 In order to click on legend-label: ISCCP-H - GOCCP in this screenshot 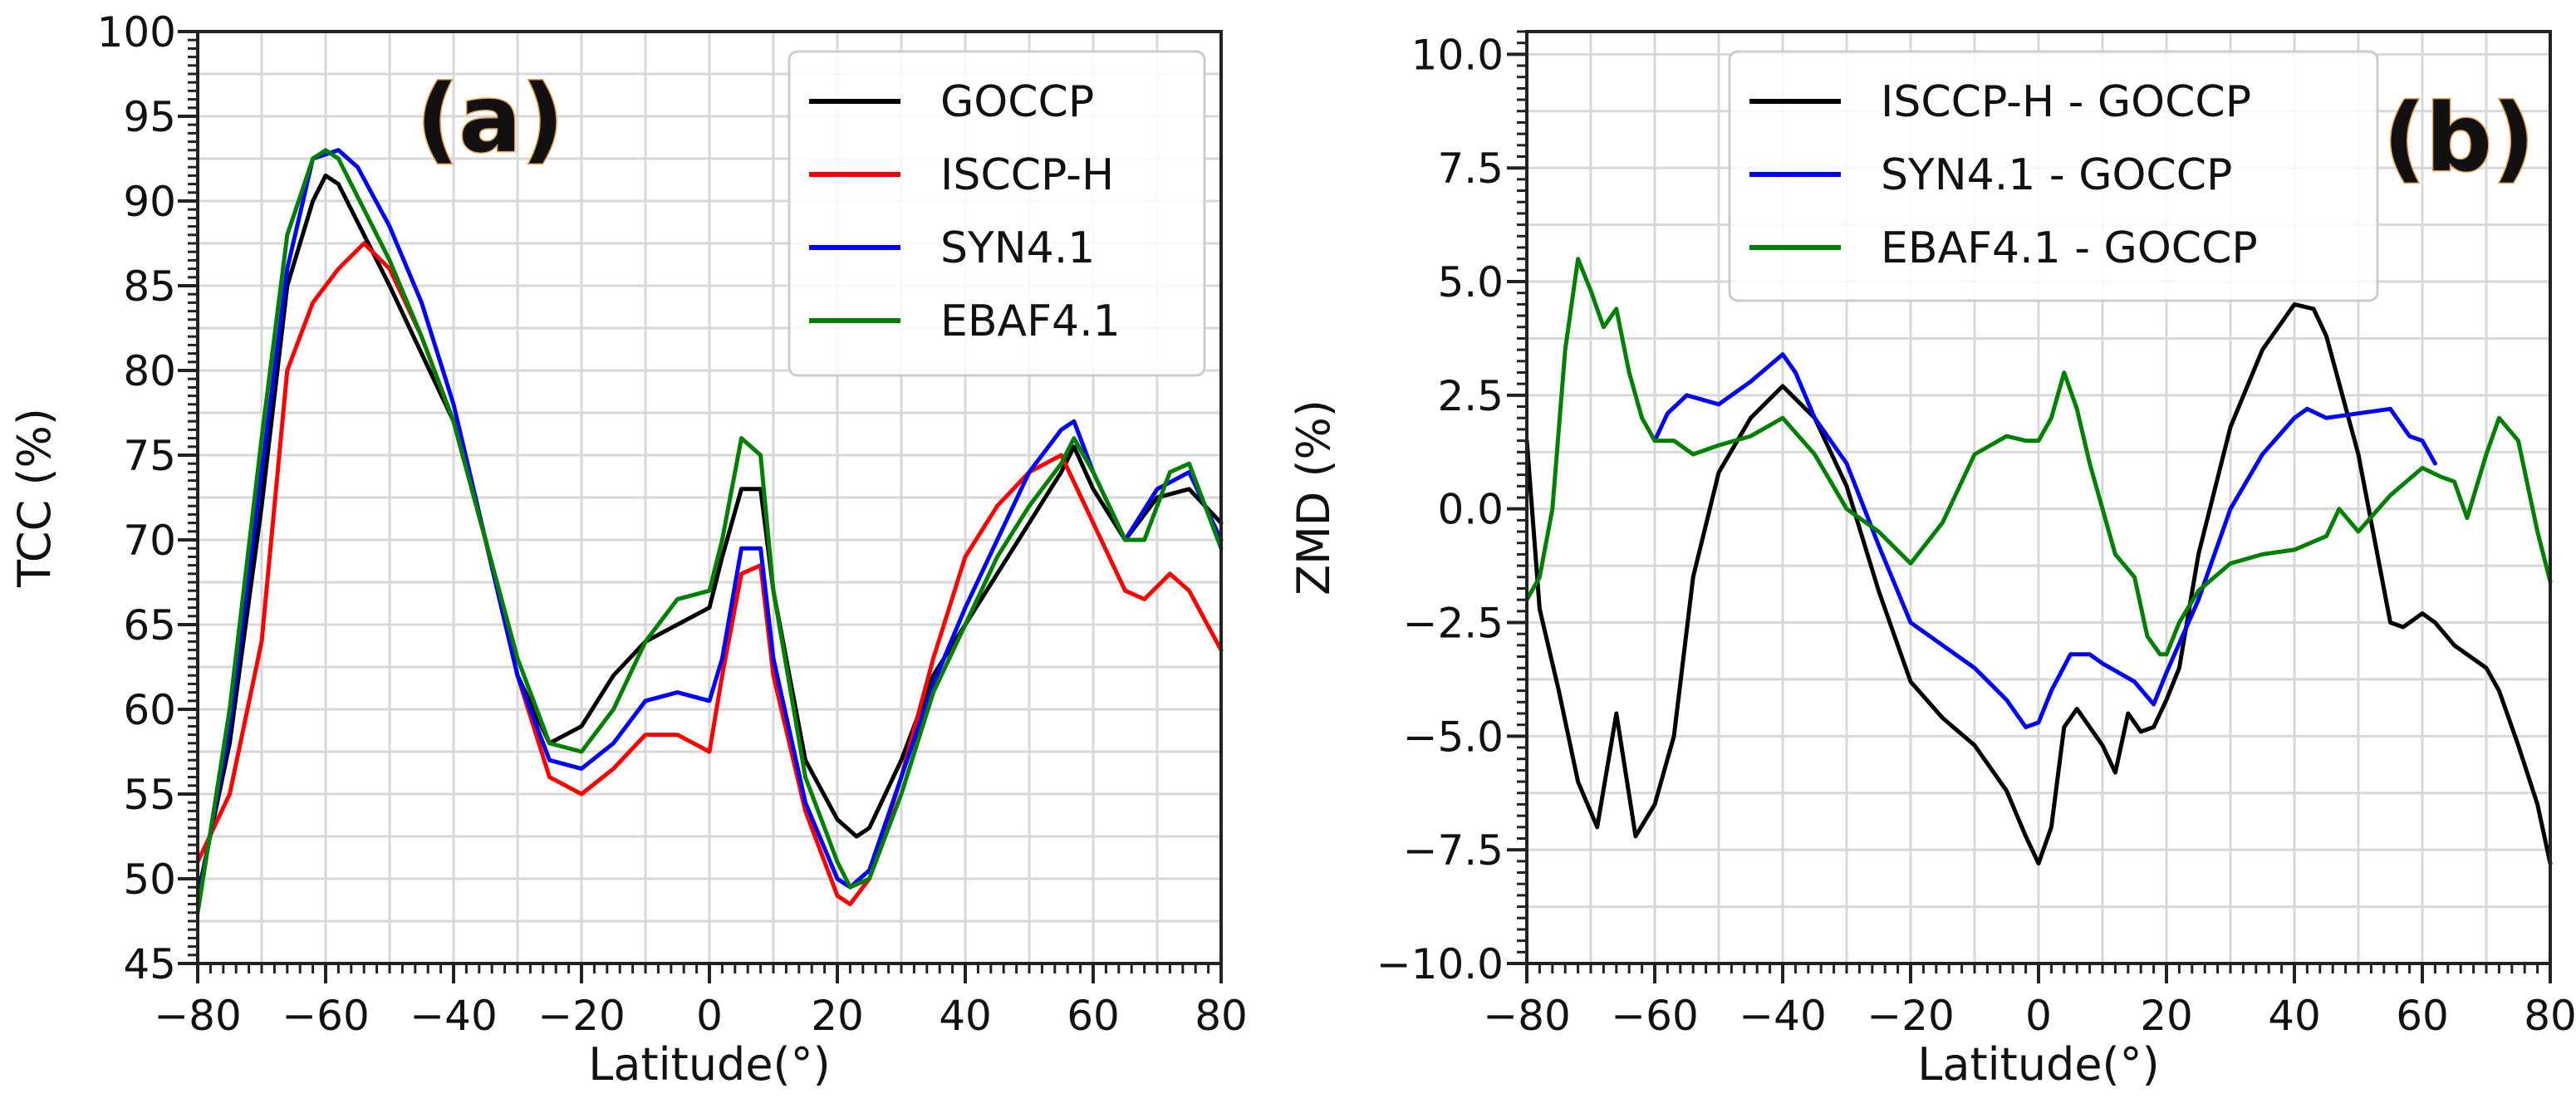, I will do `click(2066, 102)`.